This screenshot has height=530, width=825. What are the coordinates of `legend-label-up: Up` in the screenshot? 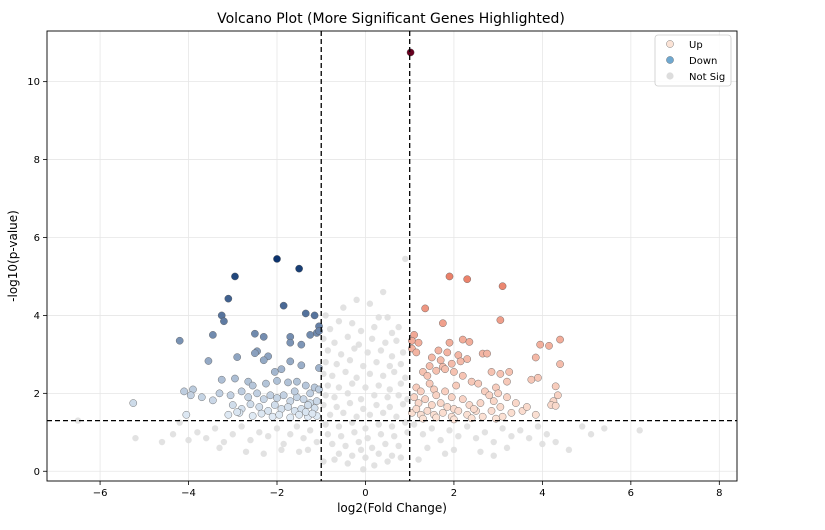 It's located at (696, 45).